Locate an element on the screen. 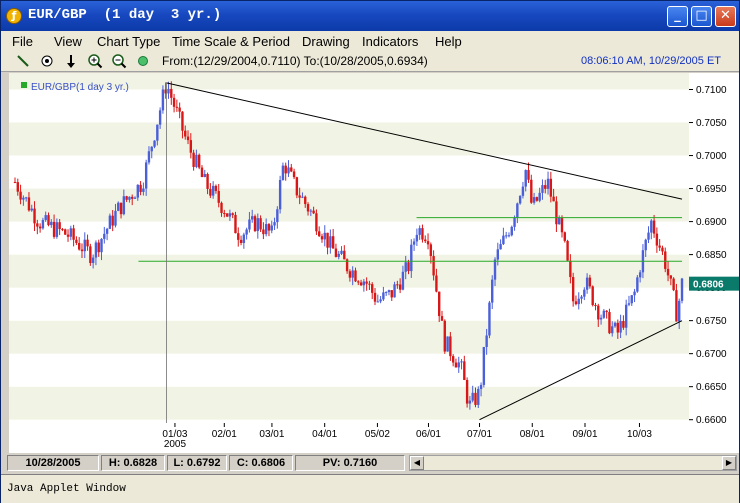 The height and width of the screenshot is (503, 740). support-trendline is located at coordinates (581, 370).